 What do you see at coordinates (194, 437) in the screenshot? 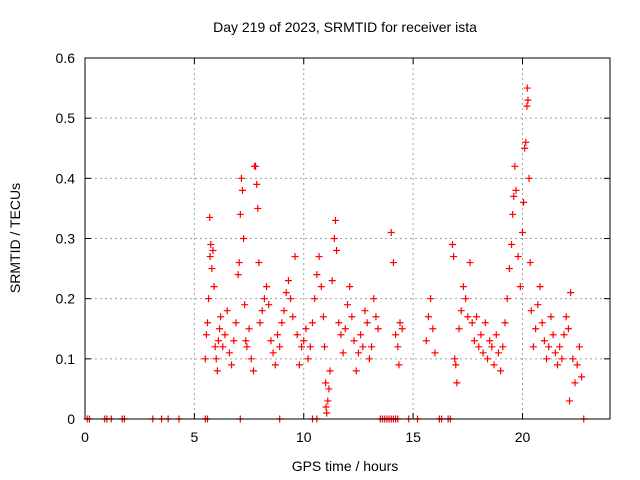
I see `x-tick-label: 5` at bounding box center [194, 437].